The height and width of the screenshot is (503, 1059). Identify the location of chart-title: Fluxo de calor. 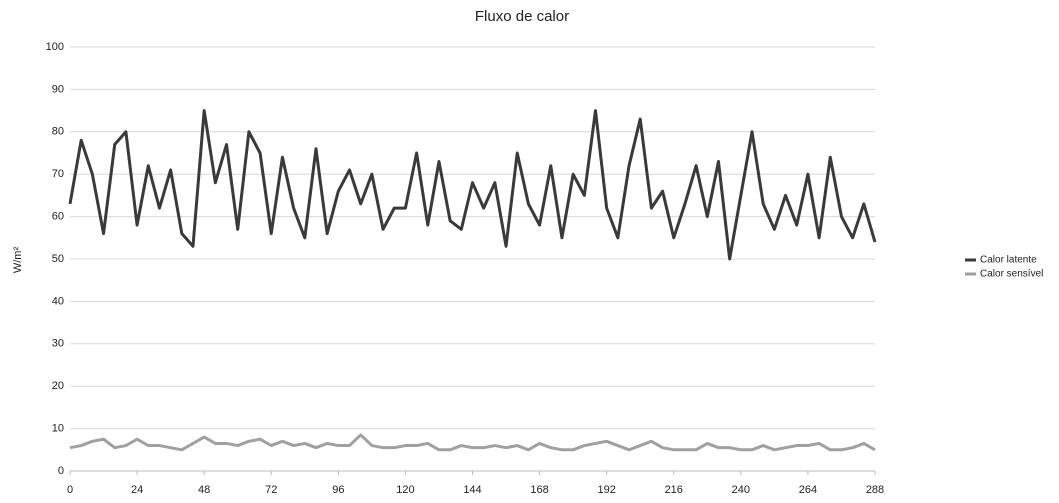
(522, 16).